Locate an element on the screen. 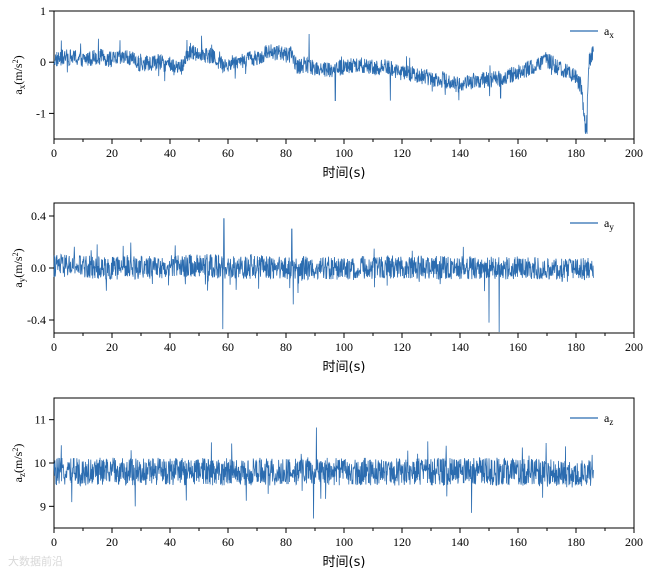 Image resolution: width=648 pixels, height=574 pixels. y-tick-label: 1 is located at coordinates (43, 11).